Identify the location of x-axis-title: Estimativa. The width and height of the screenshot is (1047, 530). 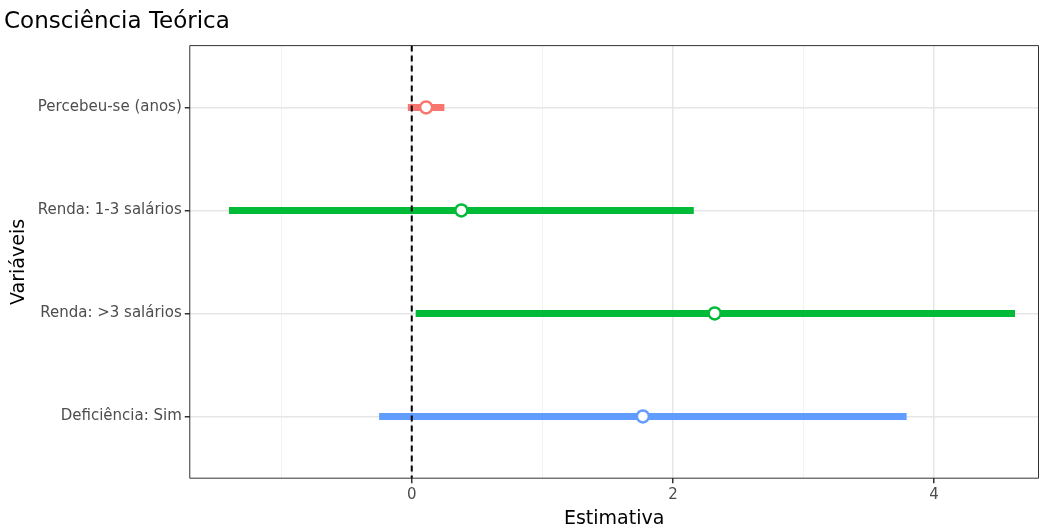
(614, 516).